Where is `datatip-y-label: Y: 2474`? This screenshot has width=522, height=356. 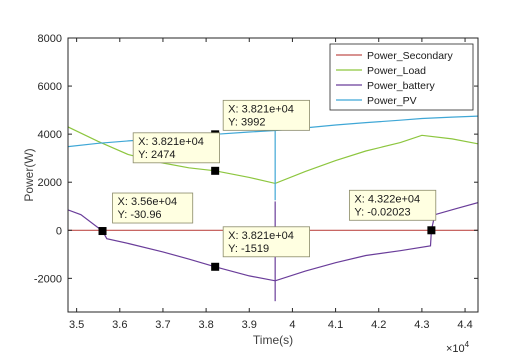 datatip-y-label: Y: 2474 is located at coordinates (156, 155).